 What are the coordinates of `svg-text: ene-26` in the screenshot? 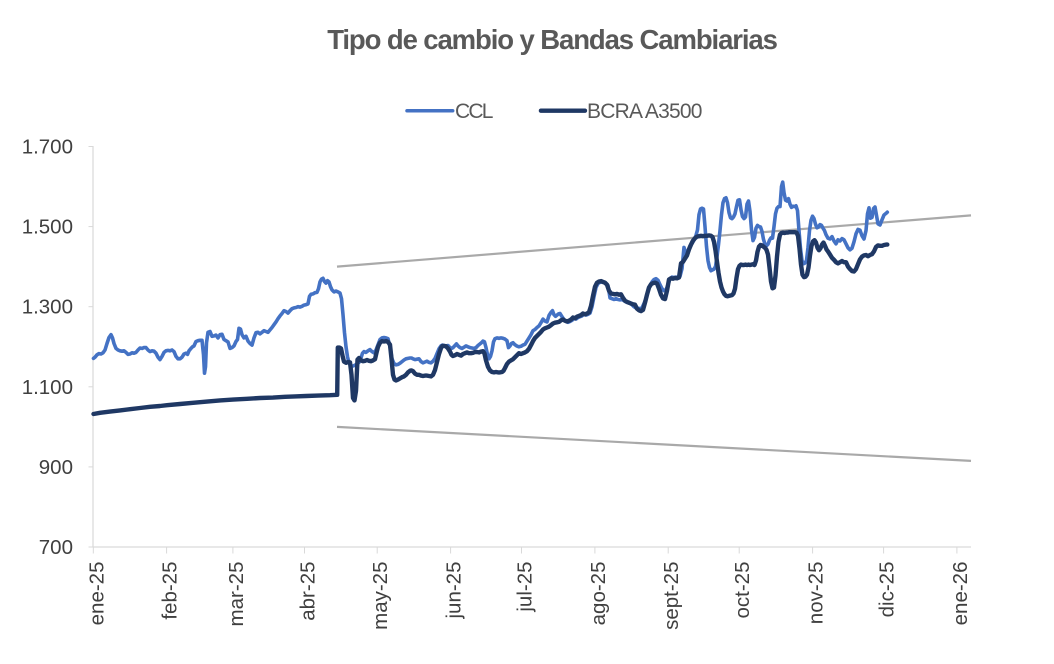 It's located at (960, 594).